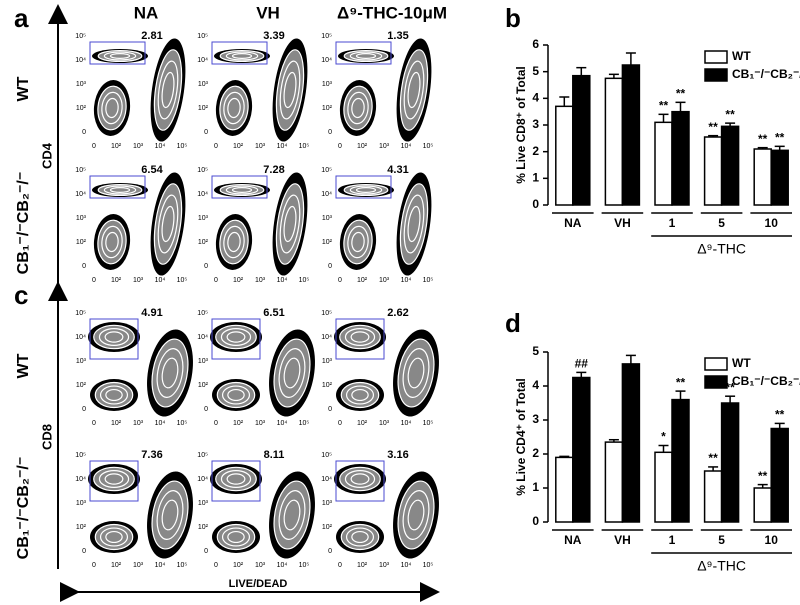 This screenshot has height=605, width=800. What do you see at coordinates (716, 57) in the screenshot?
I see `legend-swatch` at bounding box center [716, 57].